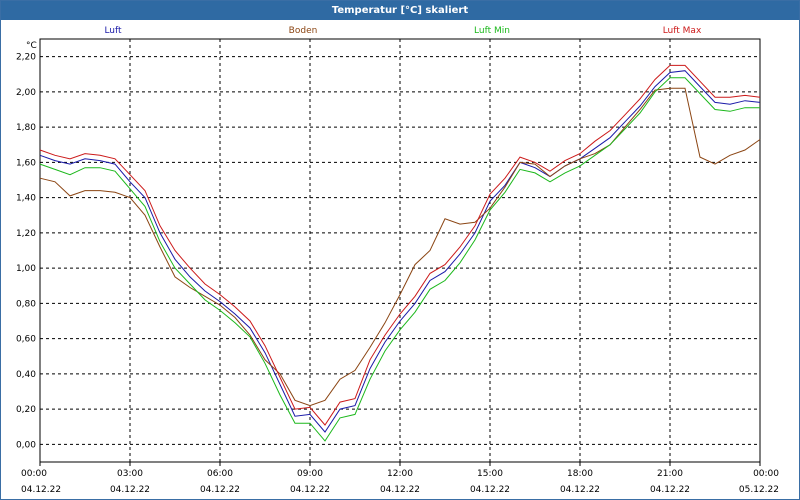 The width and height of the screenshot is (800, 500). Describe the element at coordinates (26, 269) in the screenshot. I see `y-tick-label: 1,00` at that location.